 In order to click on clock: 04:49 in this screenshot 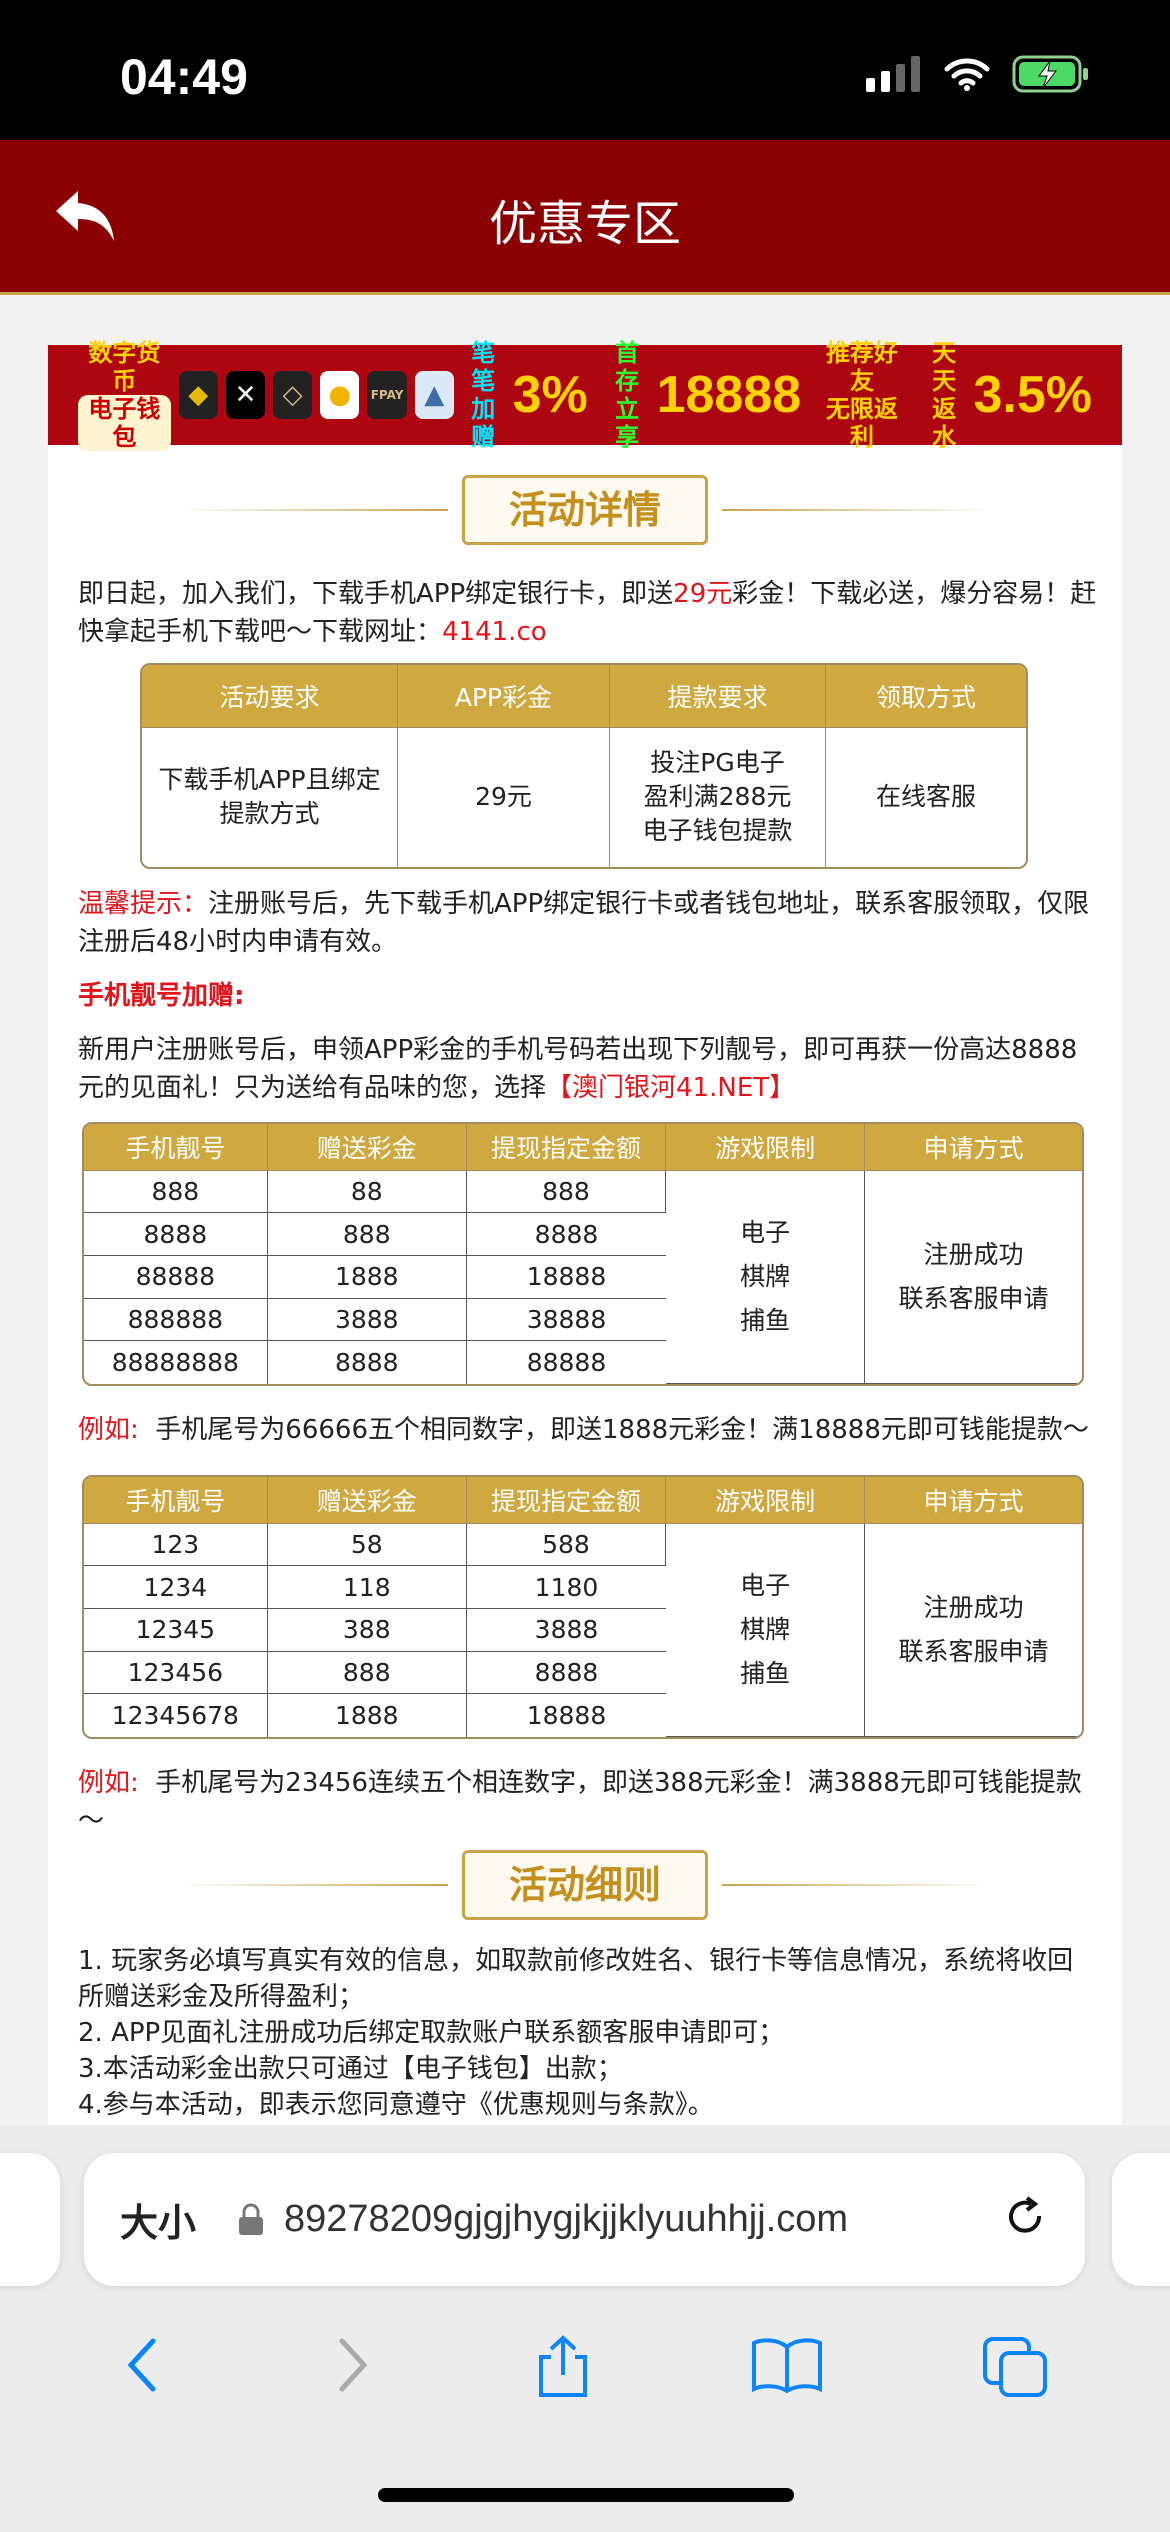, I will do `click(184, 77)`.